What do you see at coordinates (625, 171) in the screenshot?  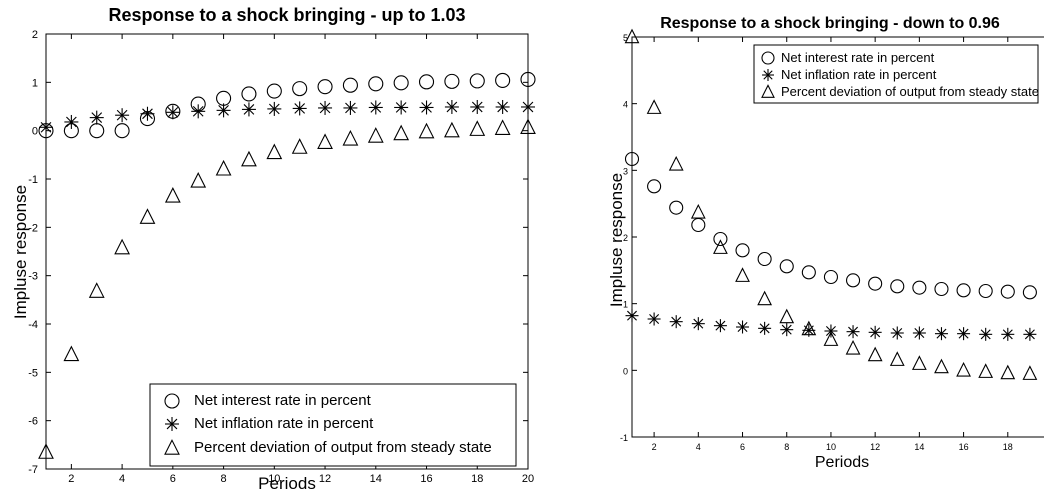 I see `chart-right-ytick-label: 3` at bounding box center [625, 171].